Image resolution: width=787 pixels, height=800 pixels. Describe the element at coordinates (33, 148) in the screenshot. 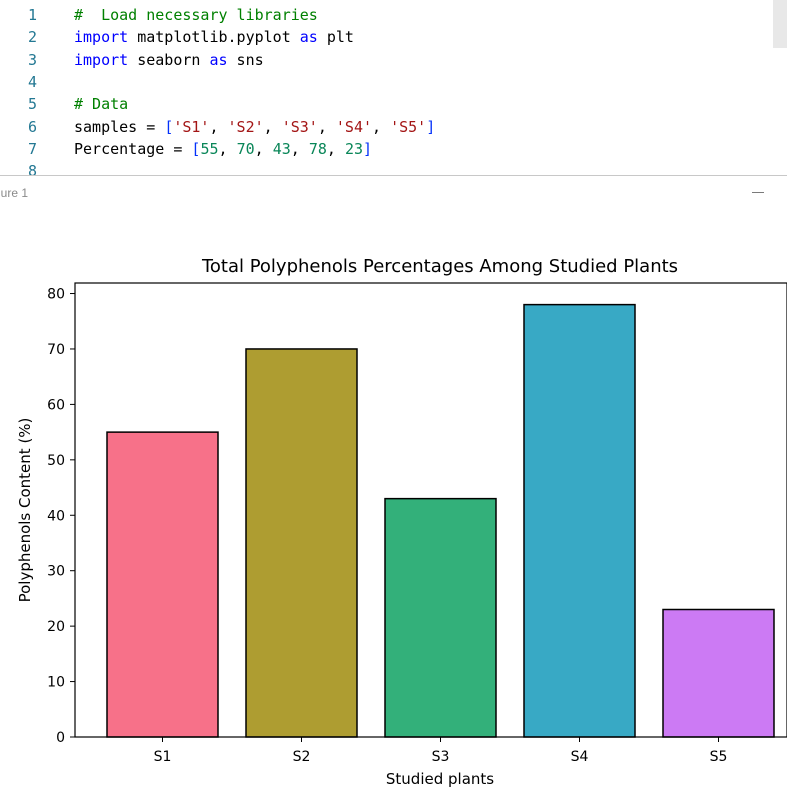

I see `line-number: 7` at that location.